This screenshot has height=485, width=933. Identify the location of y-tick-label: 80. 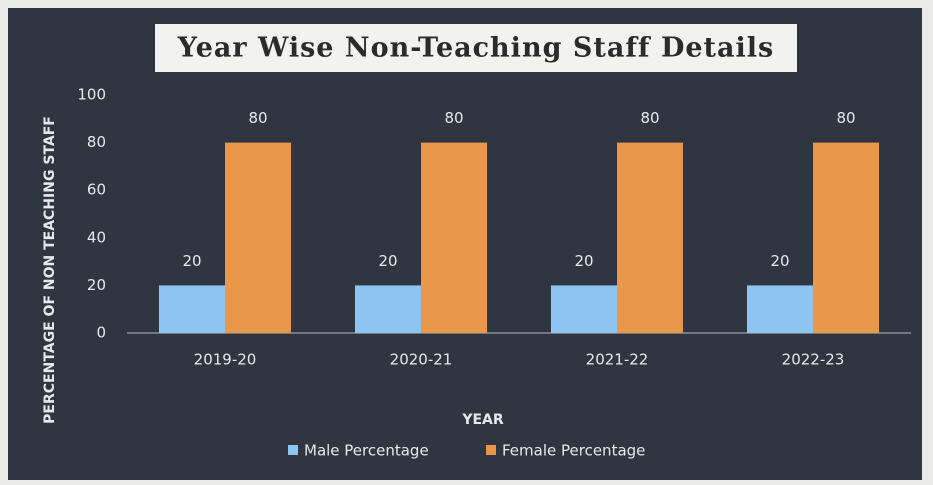
(96, 142).